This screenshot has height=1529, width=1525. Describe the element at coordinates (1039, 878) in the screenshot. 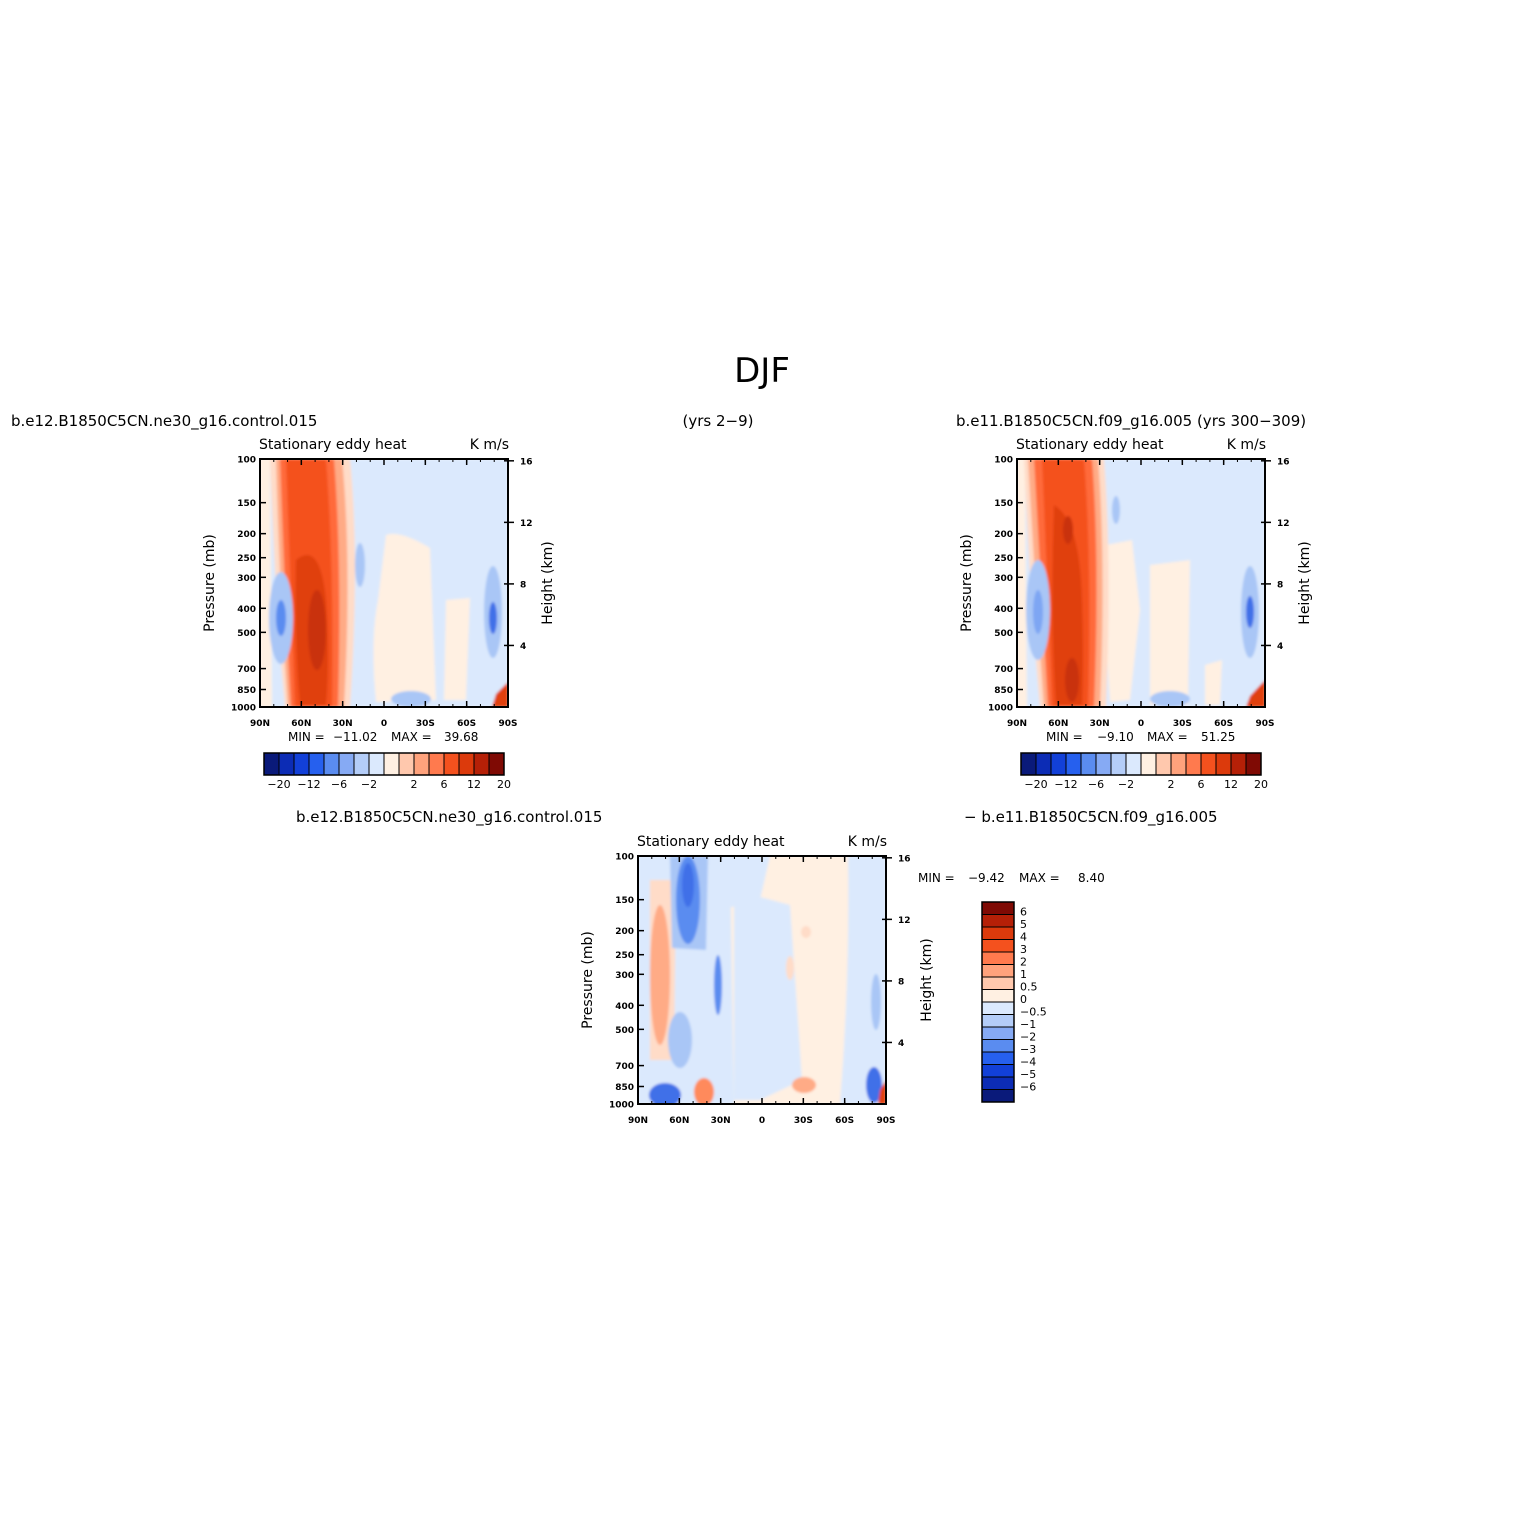

I see `panel-diff-max-label: MAX =` at that location.